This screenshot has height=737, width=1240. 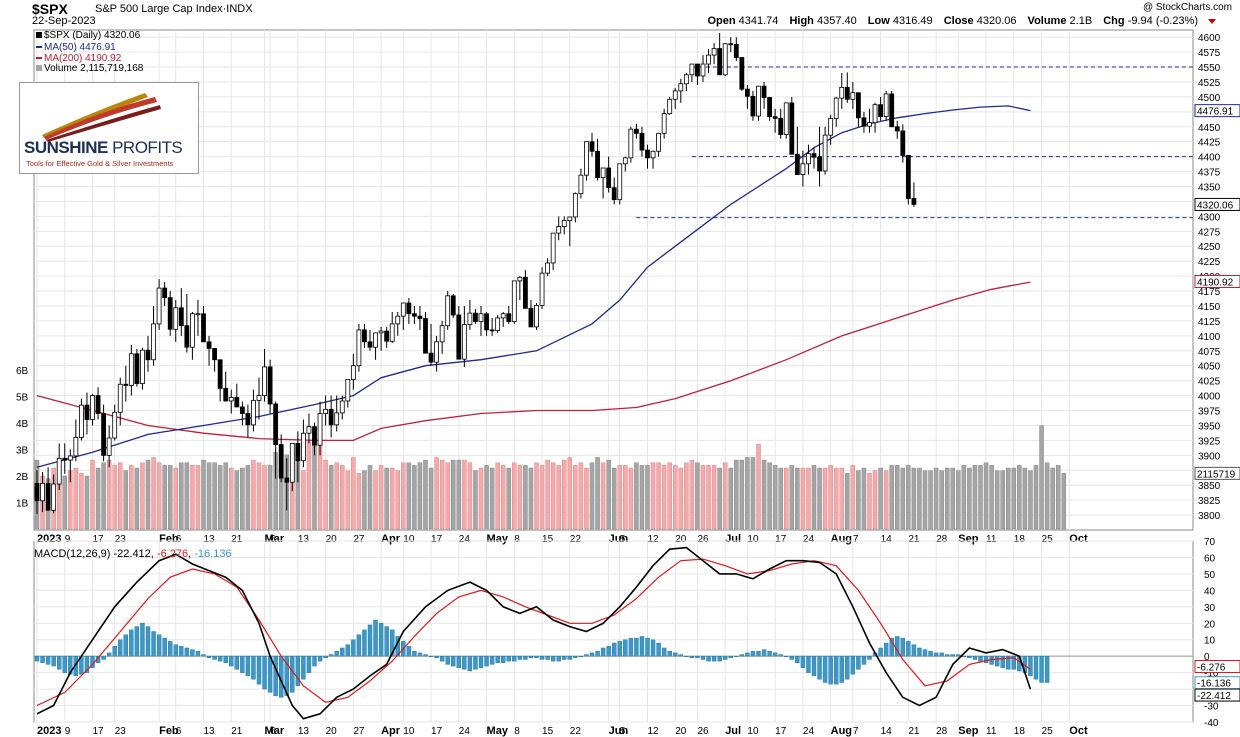 I want to click on instrument-name: S&P 500 Large Cap Index·INDX, so click(x=174, y=9).